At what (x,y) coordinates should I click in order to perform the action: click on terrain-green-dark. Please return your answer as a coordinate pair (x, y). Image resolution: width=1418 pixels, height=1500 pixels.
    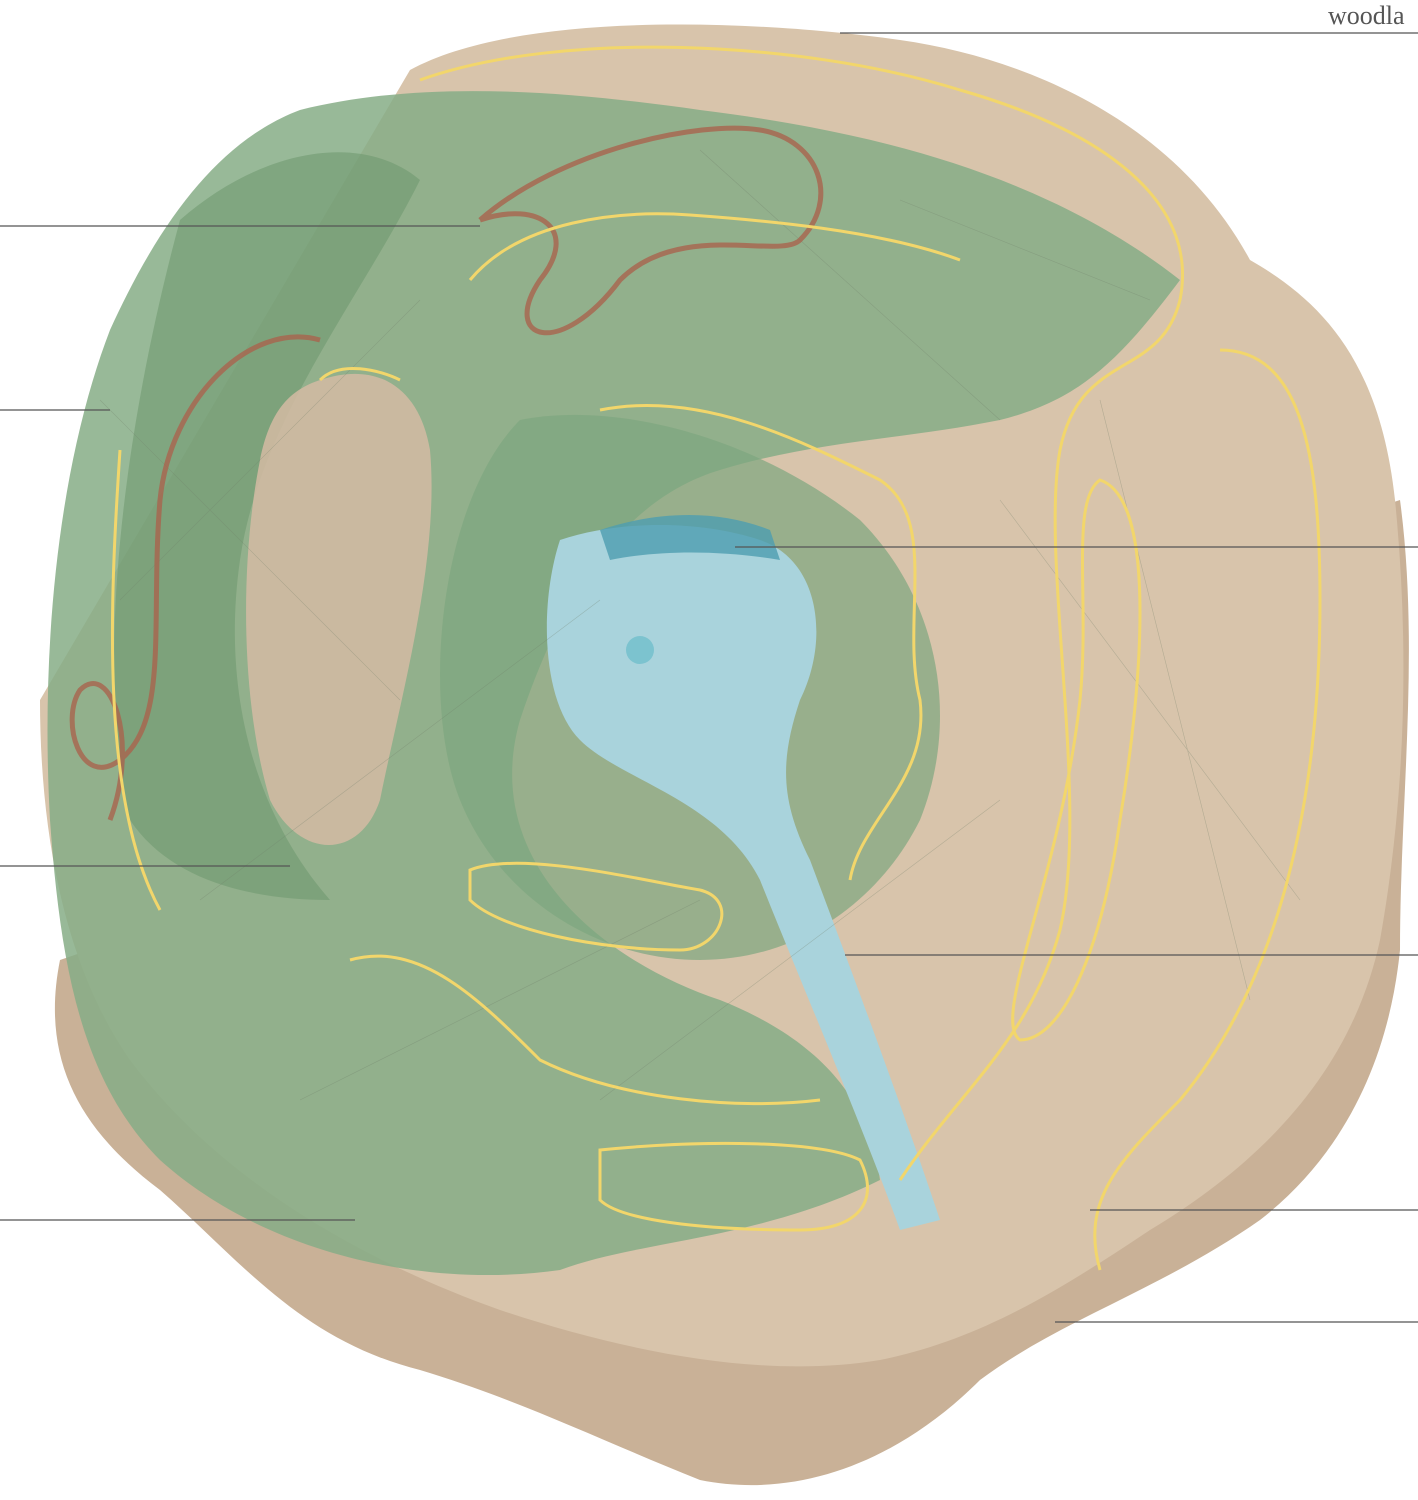
    Looking at the image, I should click on (267, 526).